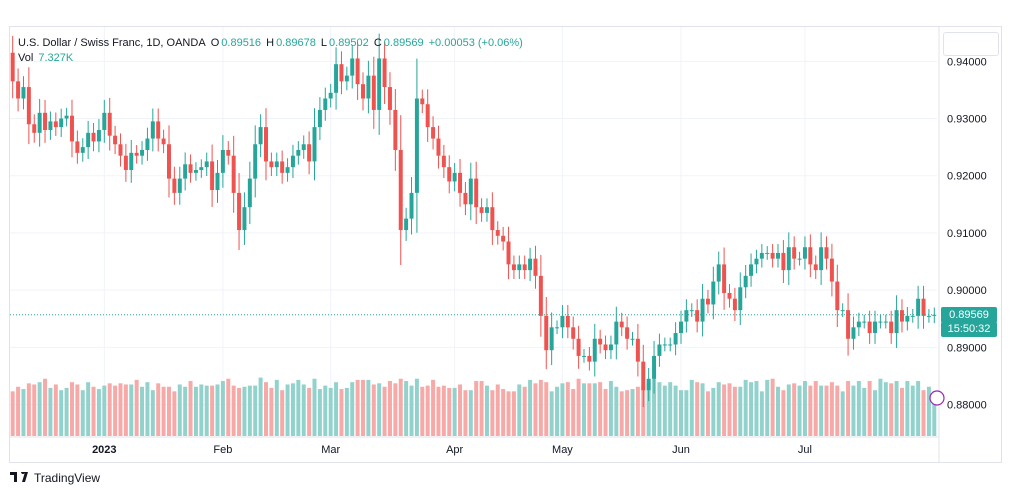  What do you see at coordinates (112, 43) in the screenshot?
I see `symbol-title: U.S. Dollar / Swiss Franc, 1D, OANDA` at bounding box center [112, 43].